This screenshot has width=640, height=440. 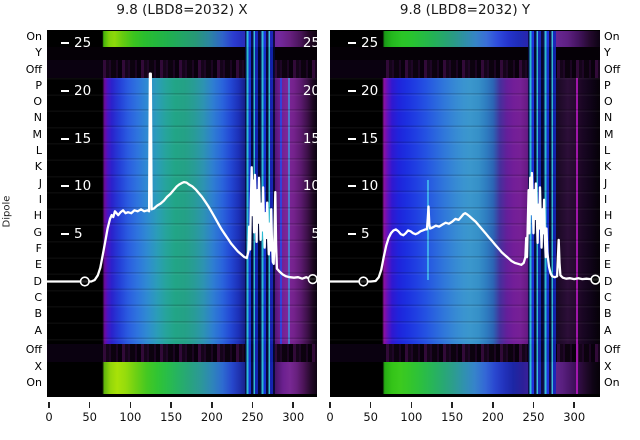 I want to click on thin-cyan-line, so click(x=289, y=211).